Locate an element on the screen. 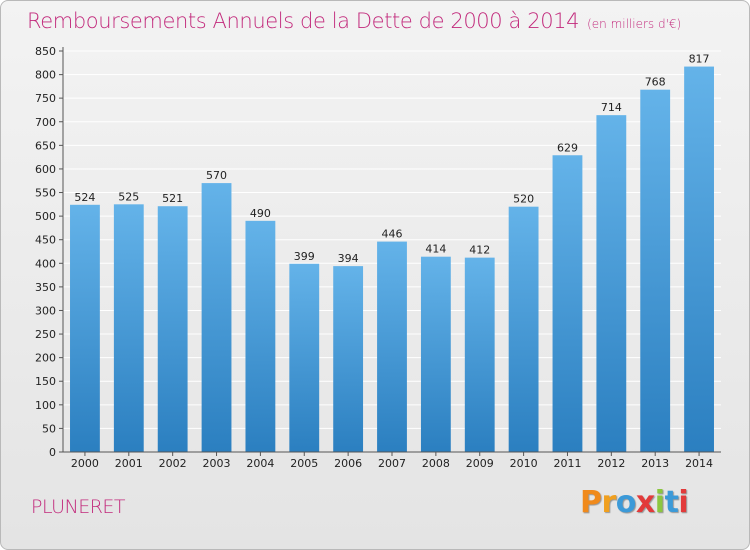  data-label: 414 is located at coordinates (435, 249).